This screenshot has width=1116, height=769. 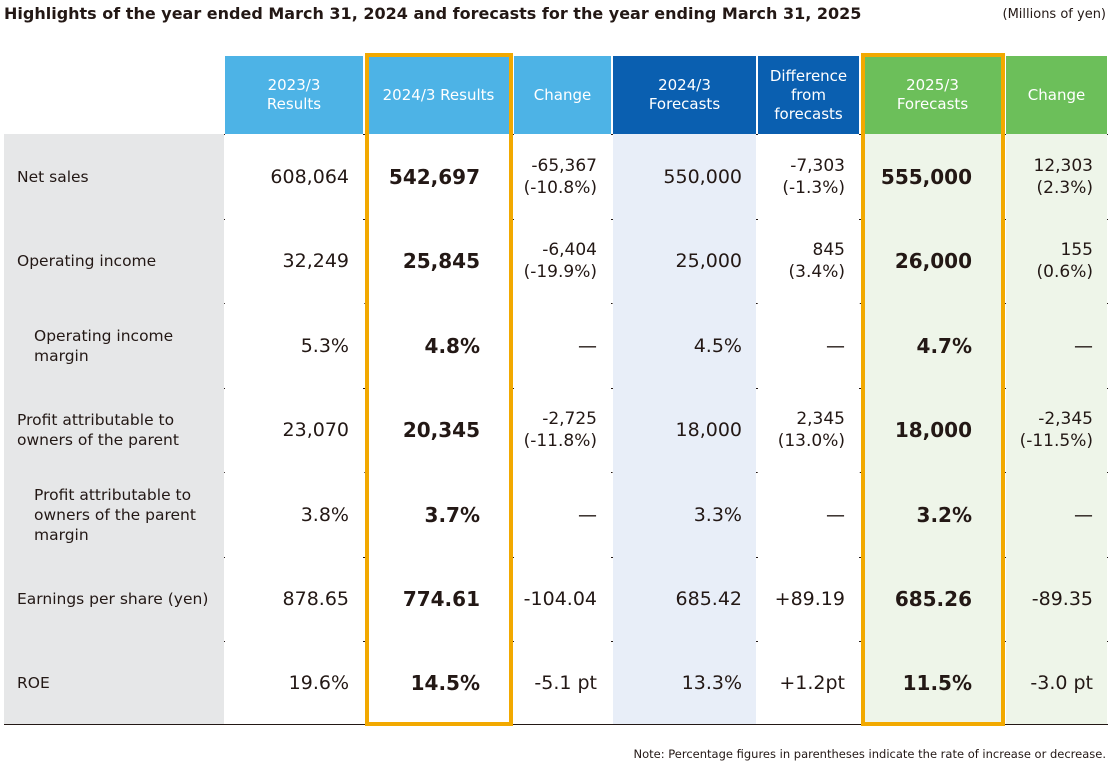 I want to click on cell-roe-difference-from-forecasts: +1.2pt, so click(x=808, y=683).